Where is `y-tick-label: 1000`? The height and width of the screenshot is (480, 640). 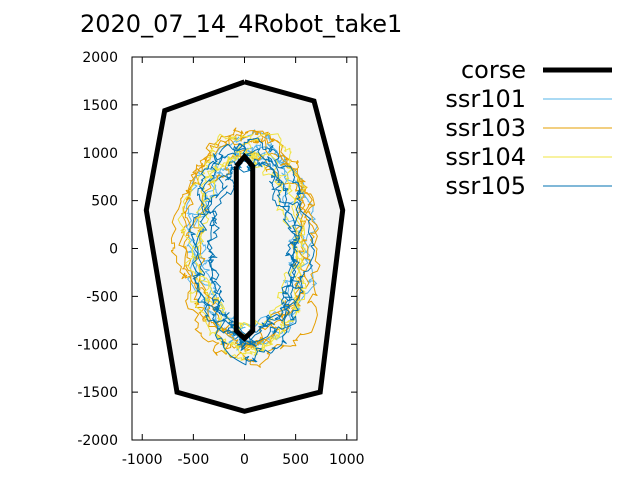
y-tick-label: 1000 is located at coordinates (100, 154).